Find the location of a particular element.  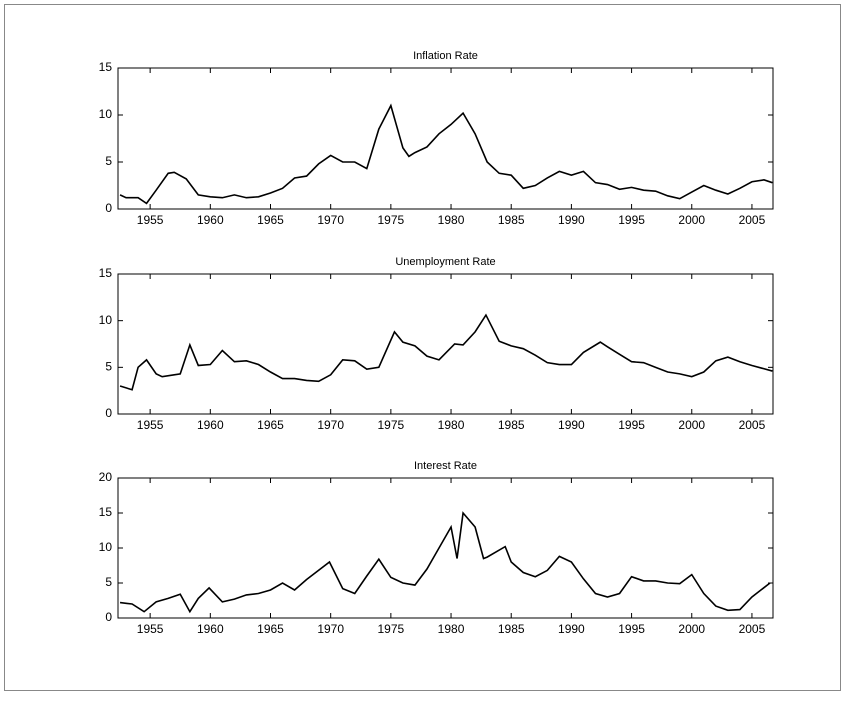

chart-title: Interest Rate is located at coordinates (445, 466).